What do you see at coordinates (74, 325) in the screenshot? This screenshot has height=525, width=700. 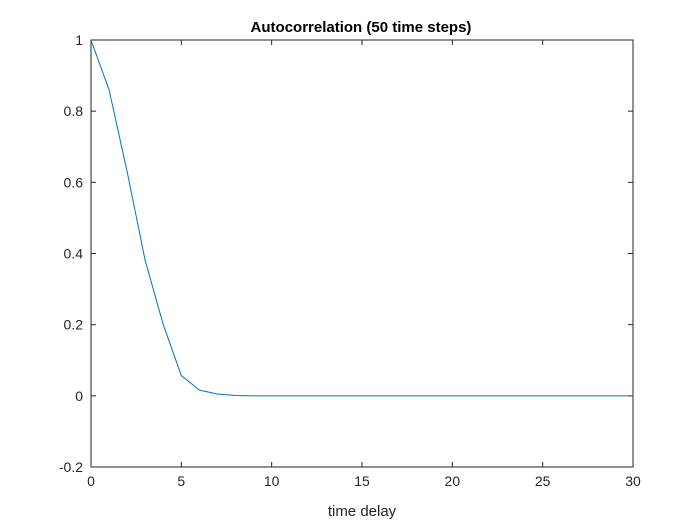 I see `y-tick-label: 0.2` at bounding box center [74, 325].